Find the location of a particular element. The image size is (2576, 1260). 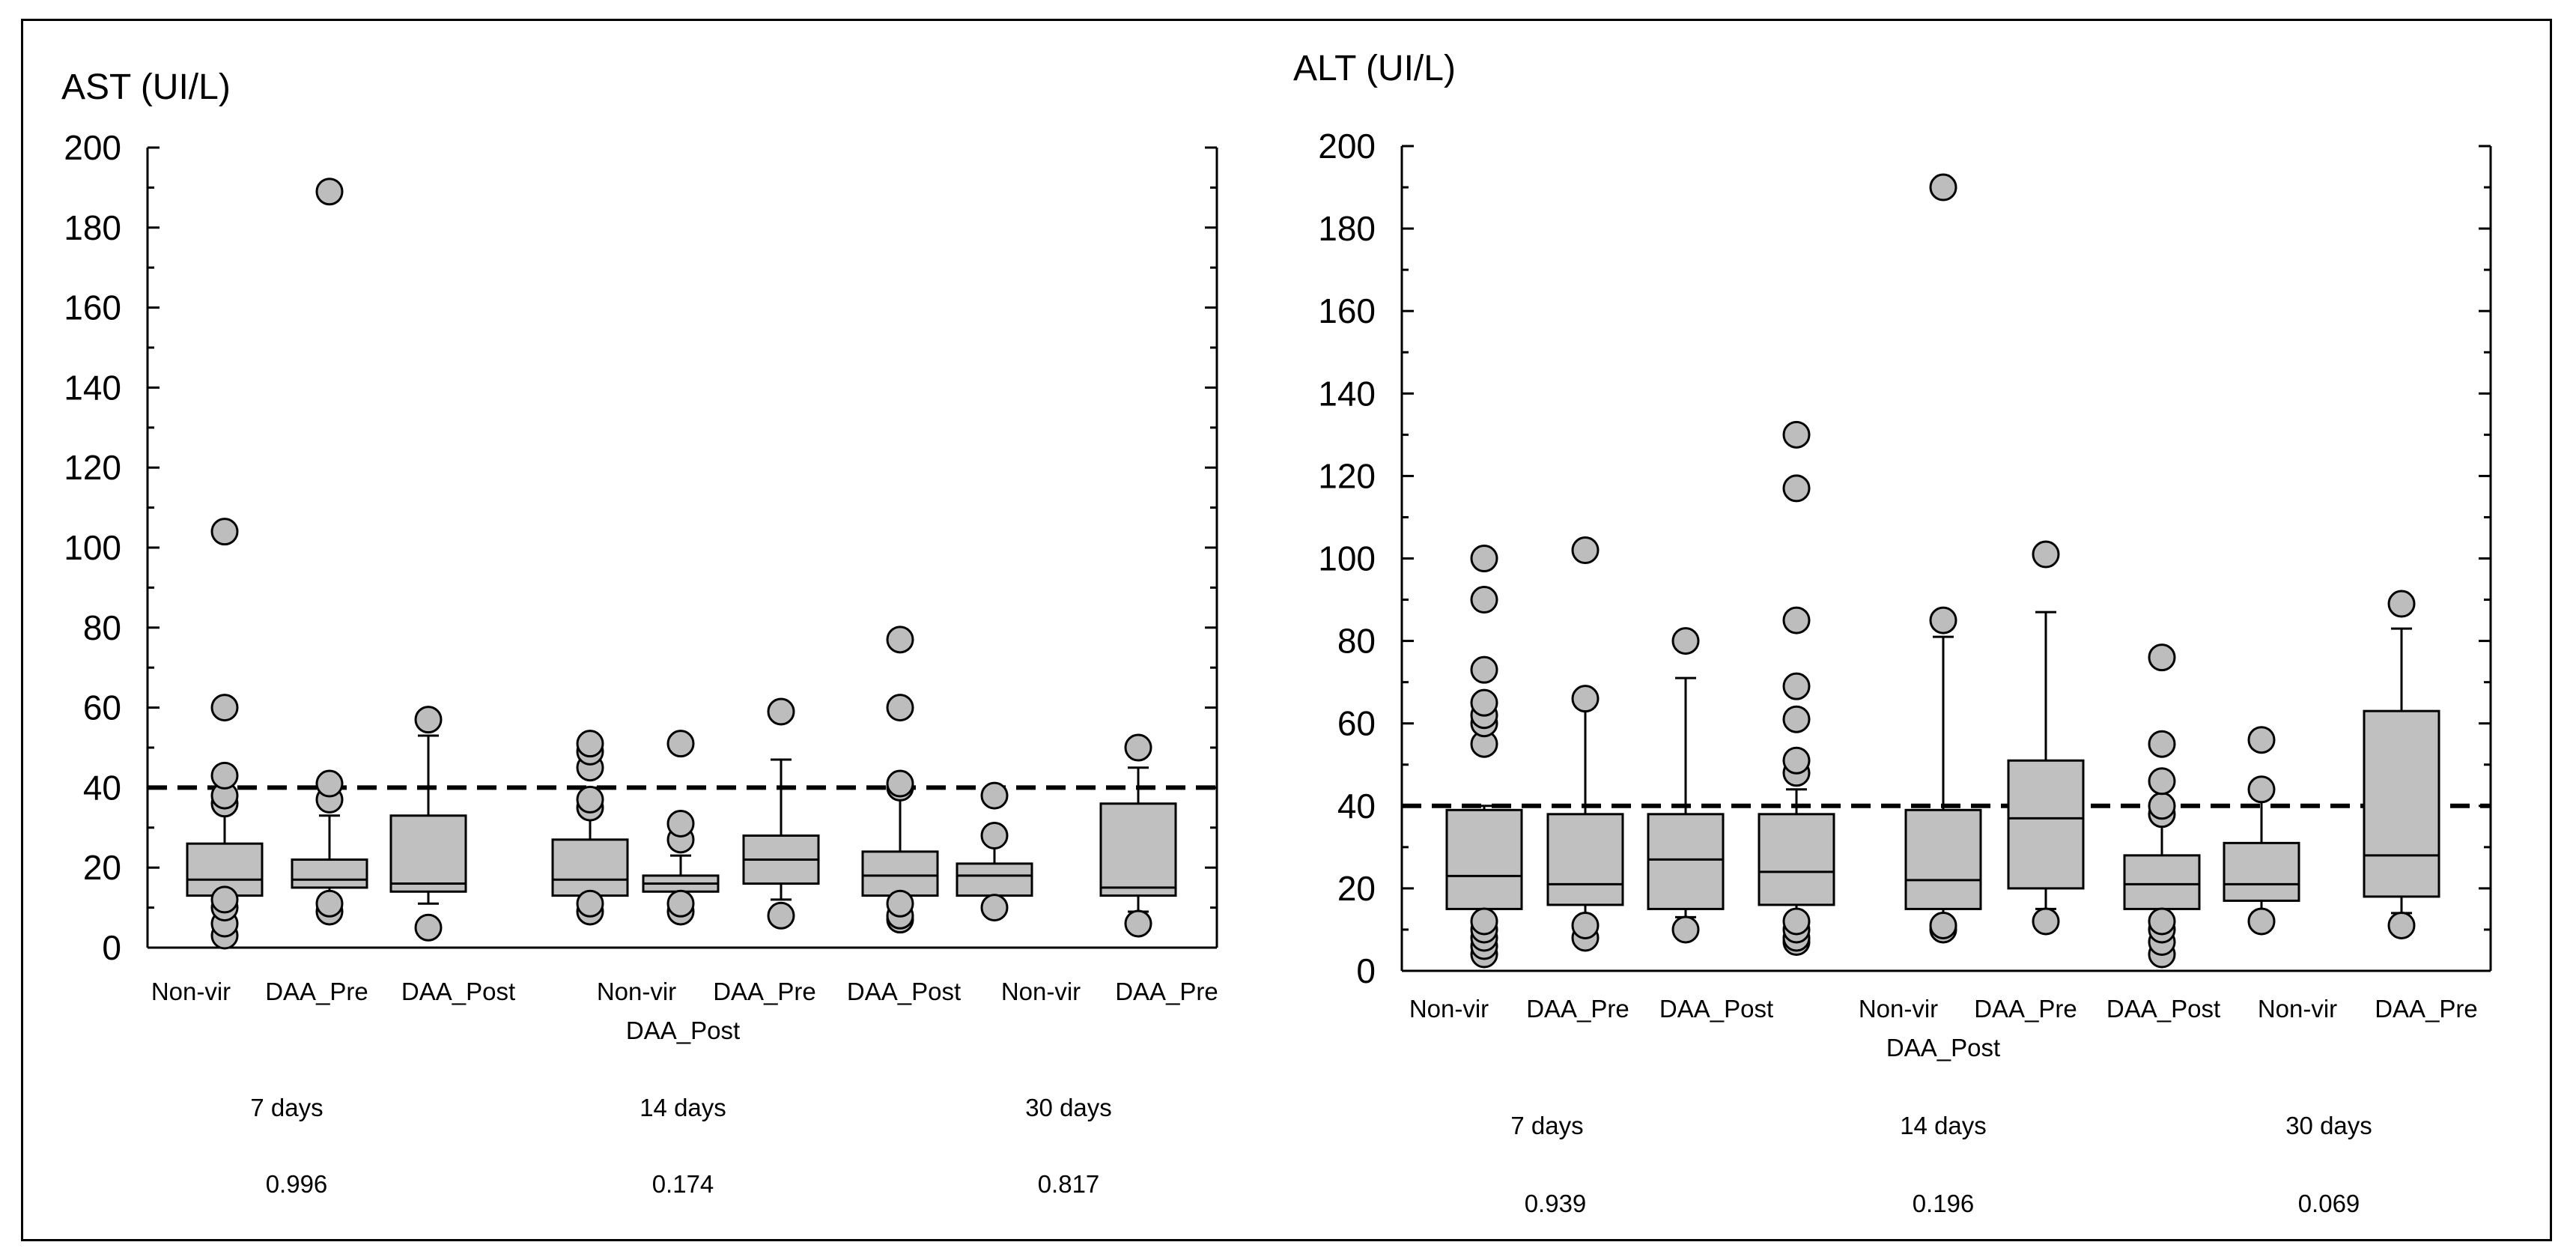

ast-ytick-label-40: 40 is located at coordinates (102, 787).